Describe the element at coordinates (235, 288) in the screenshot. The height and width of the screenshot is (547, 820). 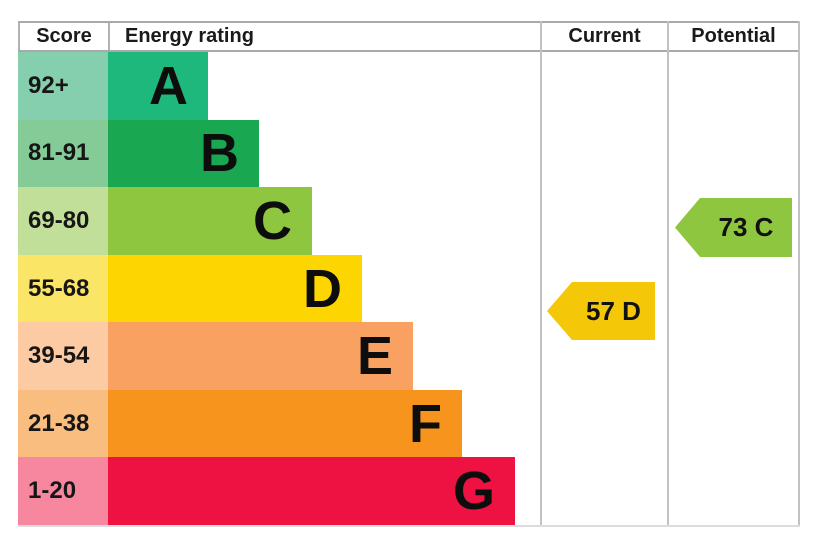
I see `rating-bar-d: D` at that location.